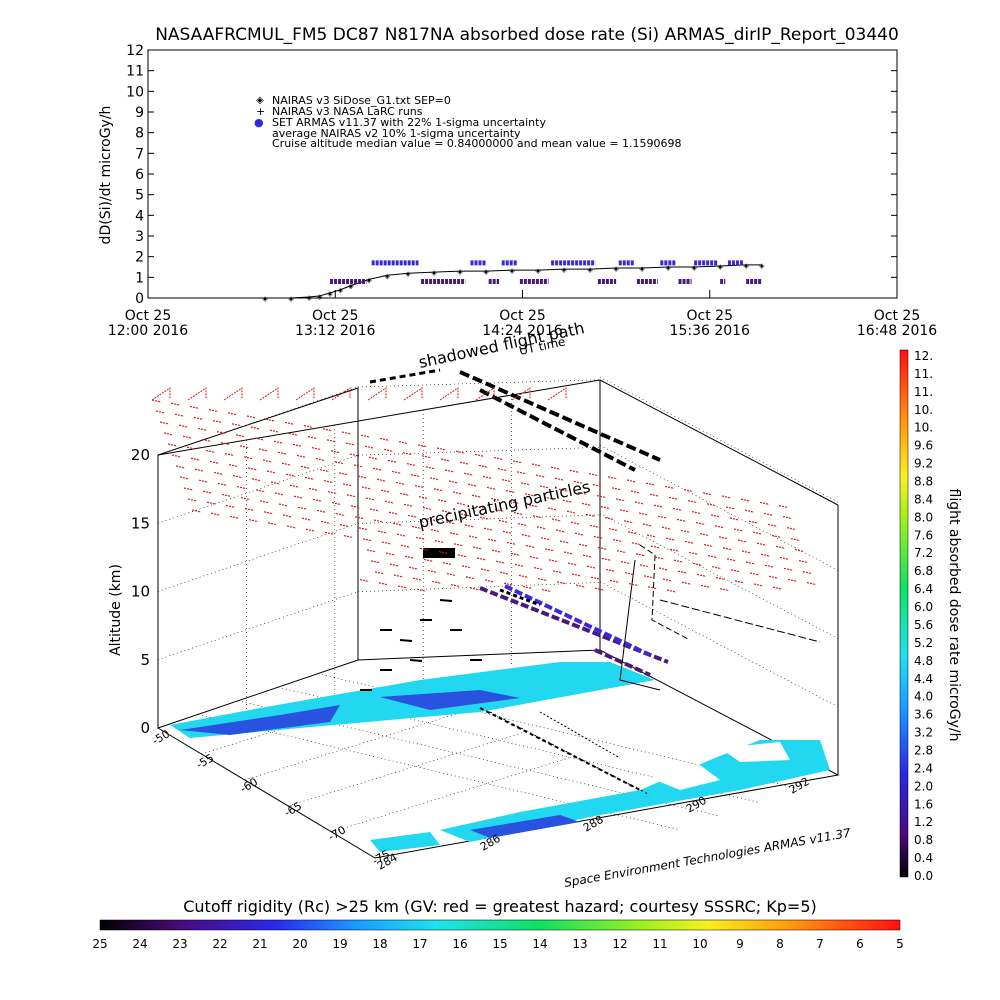  Describe the element at coordinates (923, 876) in the screenshot. I see `dose-rate-tick-label: 0.0` at that location.